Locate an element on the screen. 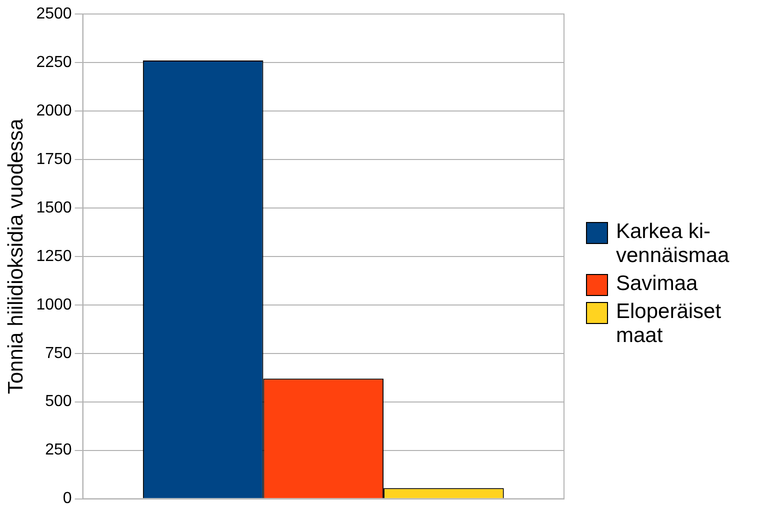 This screenshot has width=768, height=532. legend-label: Eloperäiset maat is located at coordinates (669, 324).